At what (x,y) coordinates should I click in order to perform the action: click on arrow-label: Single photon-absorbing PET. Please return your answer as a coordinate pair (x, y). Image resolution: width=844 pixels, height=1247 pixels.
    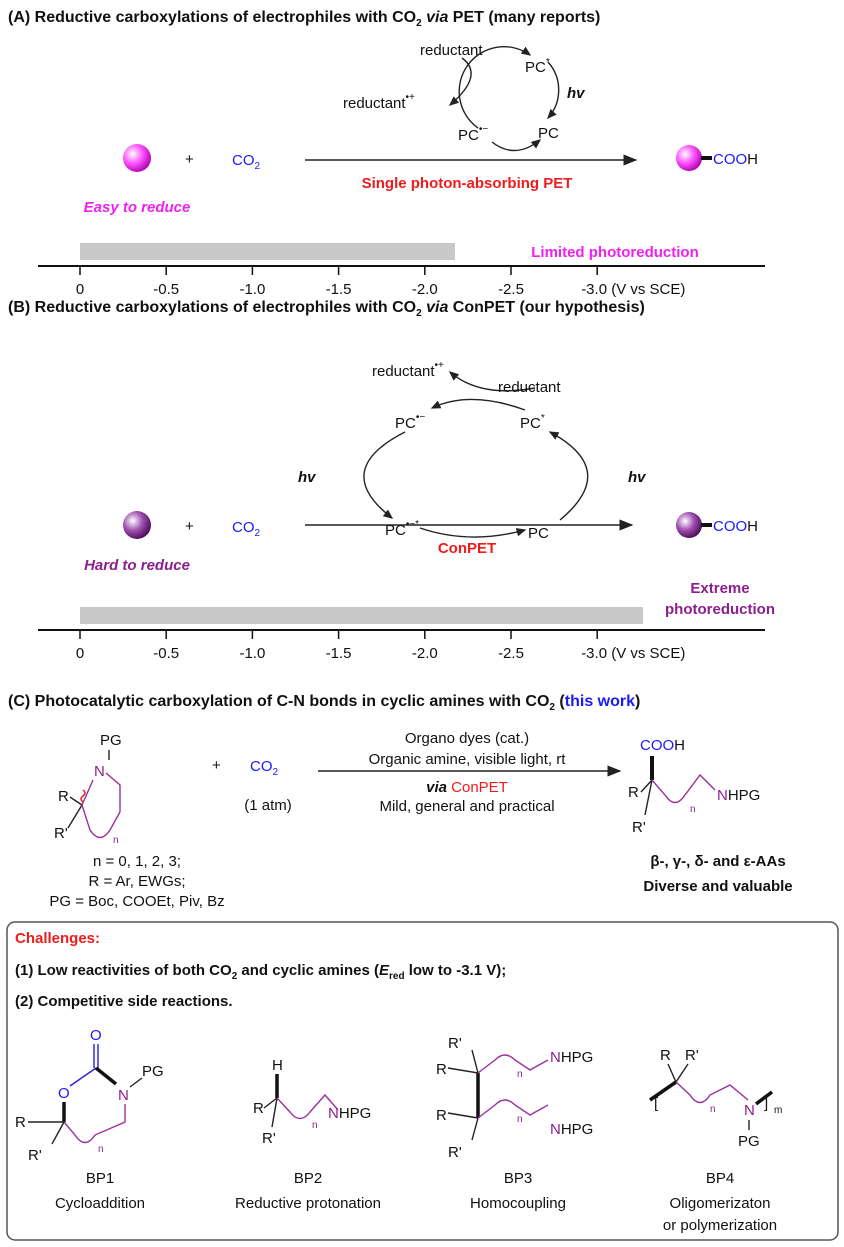
    Looking at the image, I should click on (467, 183).